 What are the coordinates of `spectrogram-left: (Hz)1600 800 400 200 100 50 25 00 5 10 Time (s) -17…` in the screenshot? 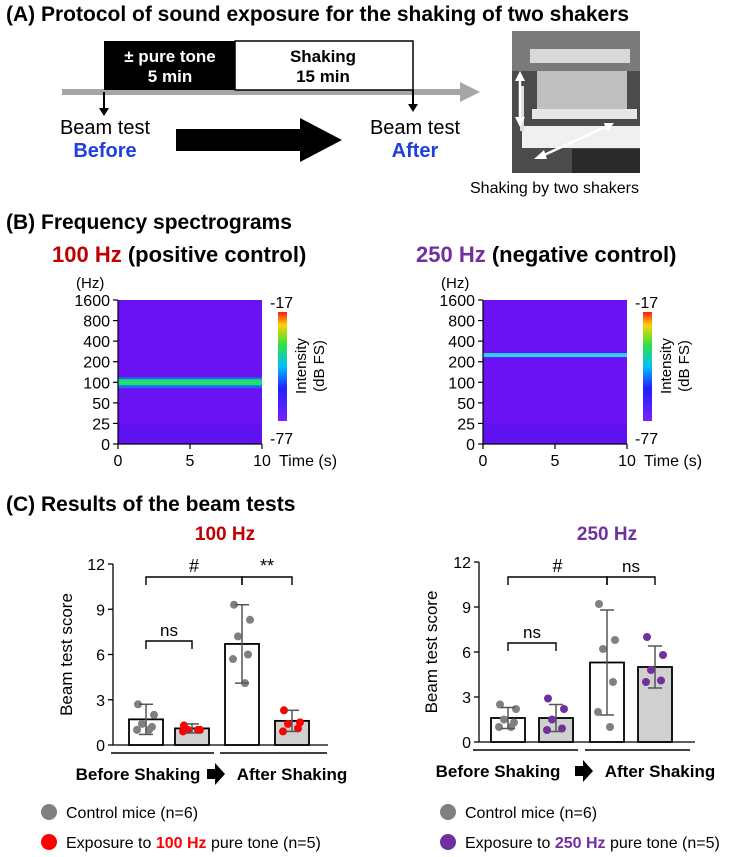 It's located at (205, 372).